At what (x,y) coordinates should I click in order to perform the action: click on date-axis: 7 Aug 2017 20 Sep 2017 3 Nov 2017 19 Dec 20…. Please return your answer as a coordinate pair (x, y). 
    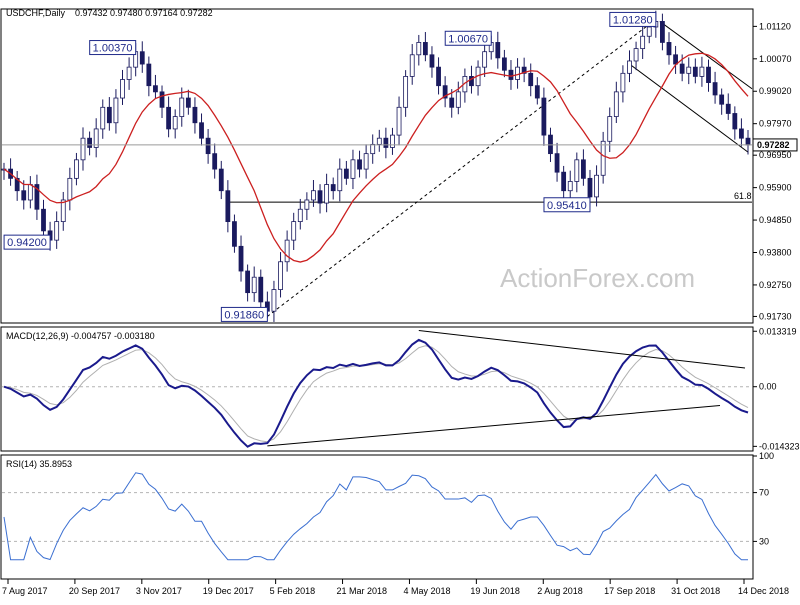
    Looking at the image, I should click on (395, 587).